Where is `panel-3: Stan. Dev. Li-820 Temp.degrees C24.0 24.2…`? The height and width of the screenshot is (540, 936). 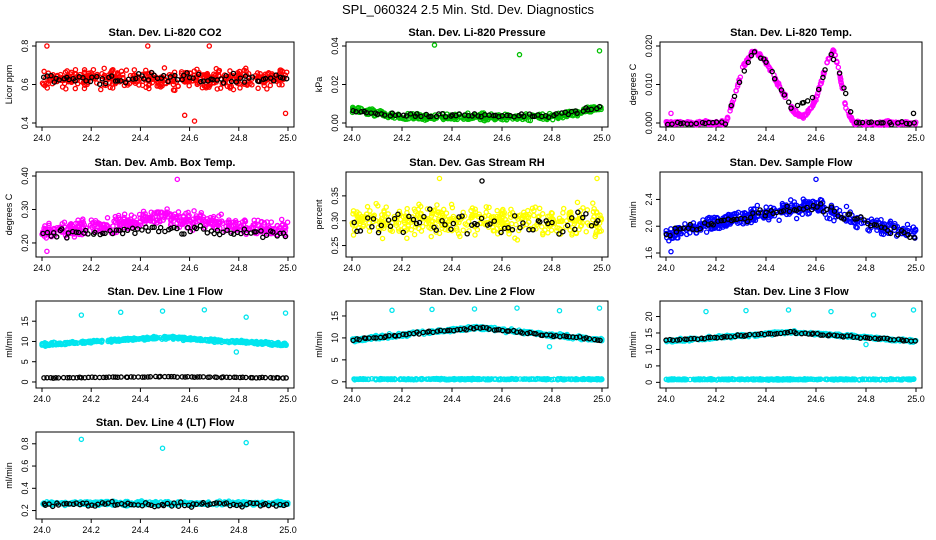
panel-3: Stan. Dev. Li-820 Temp.degrees C24.0 24.2… is located at coordinates (776, 85).